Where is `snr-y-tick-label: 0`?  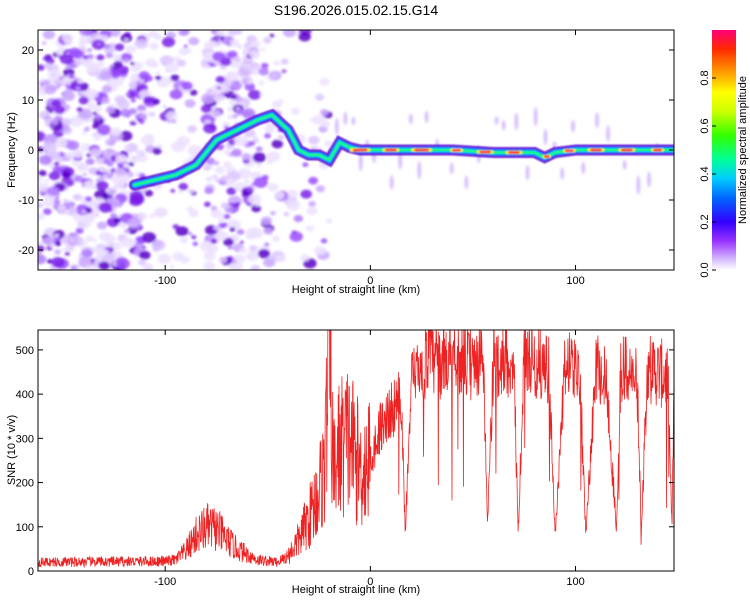
snr-y-tick-label: 0 is located at coordinates (31, 572).